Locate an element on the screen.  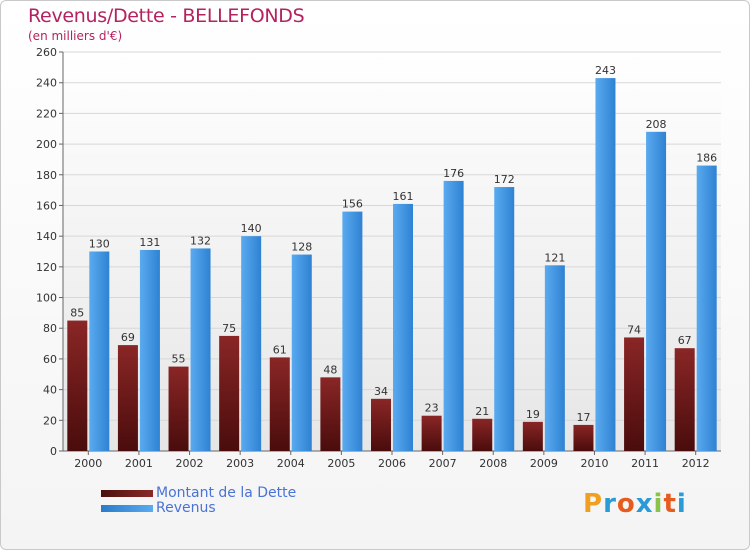
logo-letter: x is located at coordinates (644, 504).